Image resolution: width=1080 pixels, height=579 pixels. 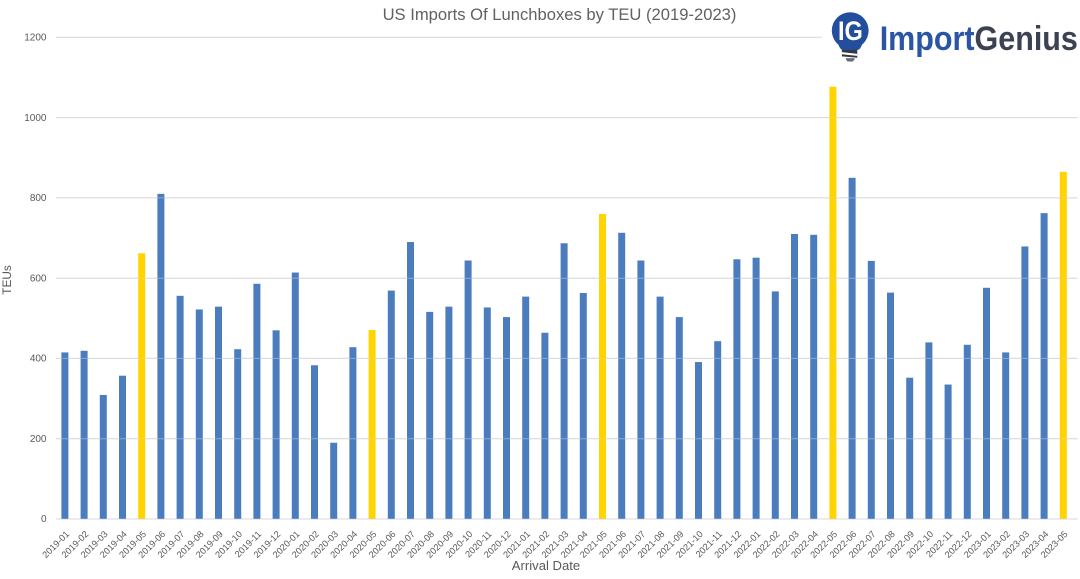 I want to click on svg-text: TEUs, so click(x=7, y=280).